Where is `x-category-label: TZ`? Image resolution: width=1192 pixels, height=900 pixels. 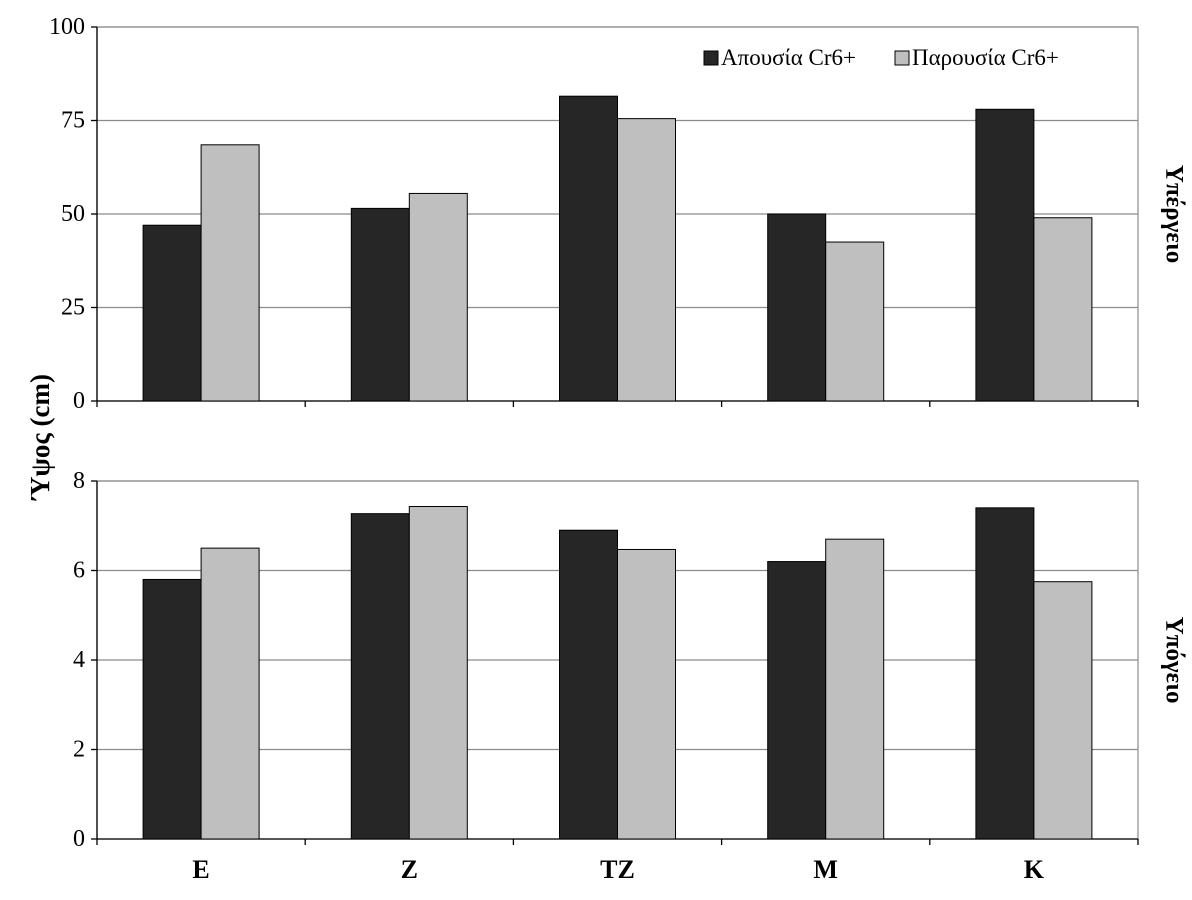
x-category-label: TZ is located at coordinates (617, 869).